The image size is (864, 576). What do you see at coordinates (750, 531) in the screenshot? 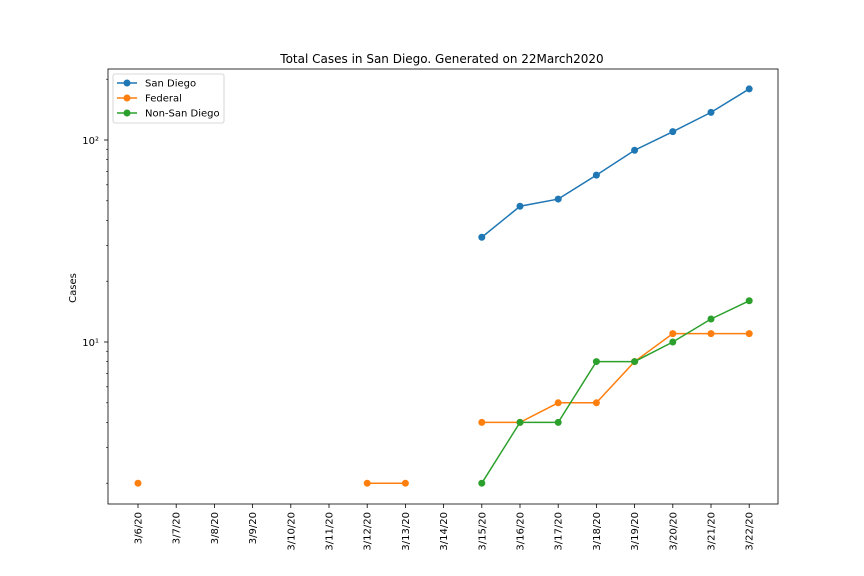
I see `x-tick-label: 3/22/20` at bounding box center [750, 531].